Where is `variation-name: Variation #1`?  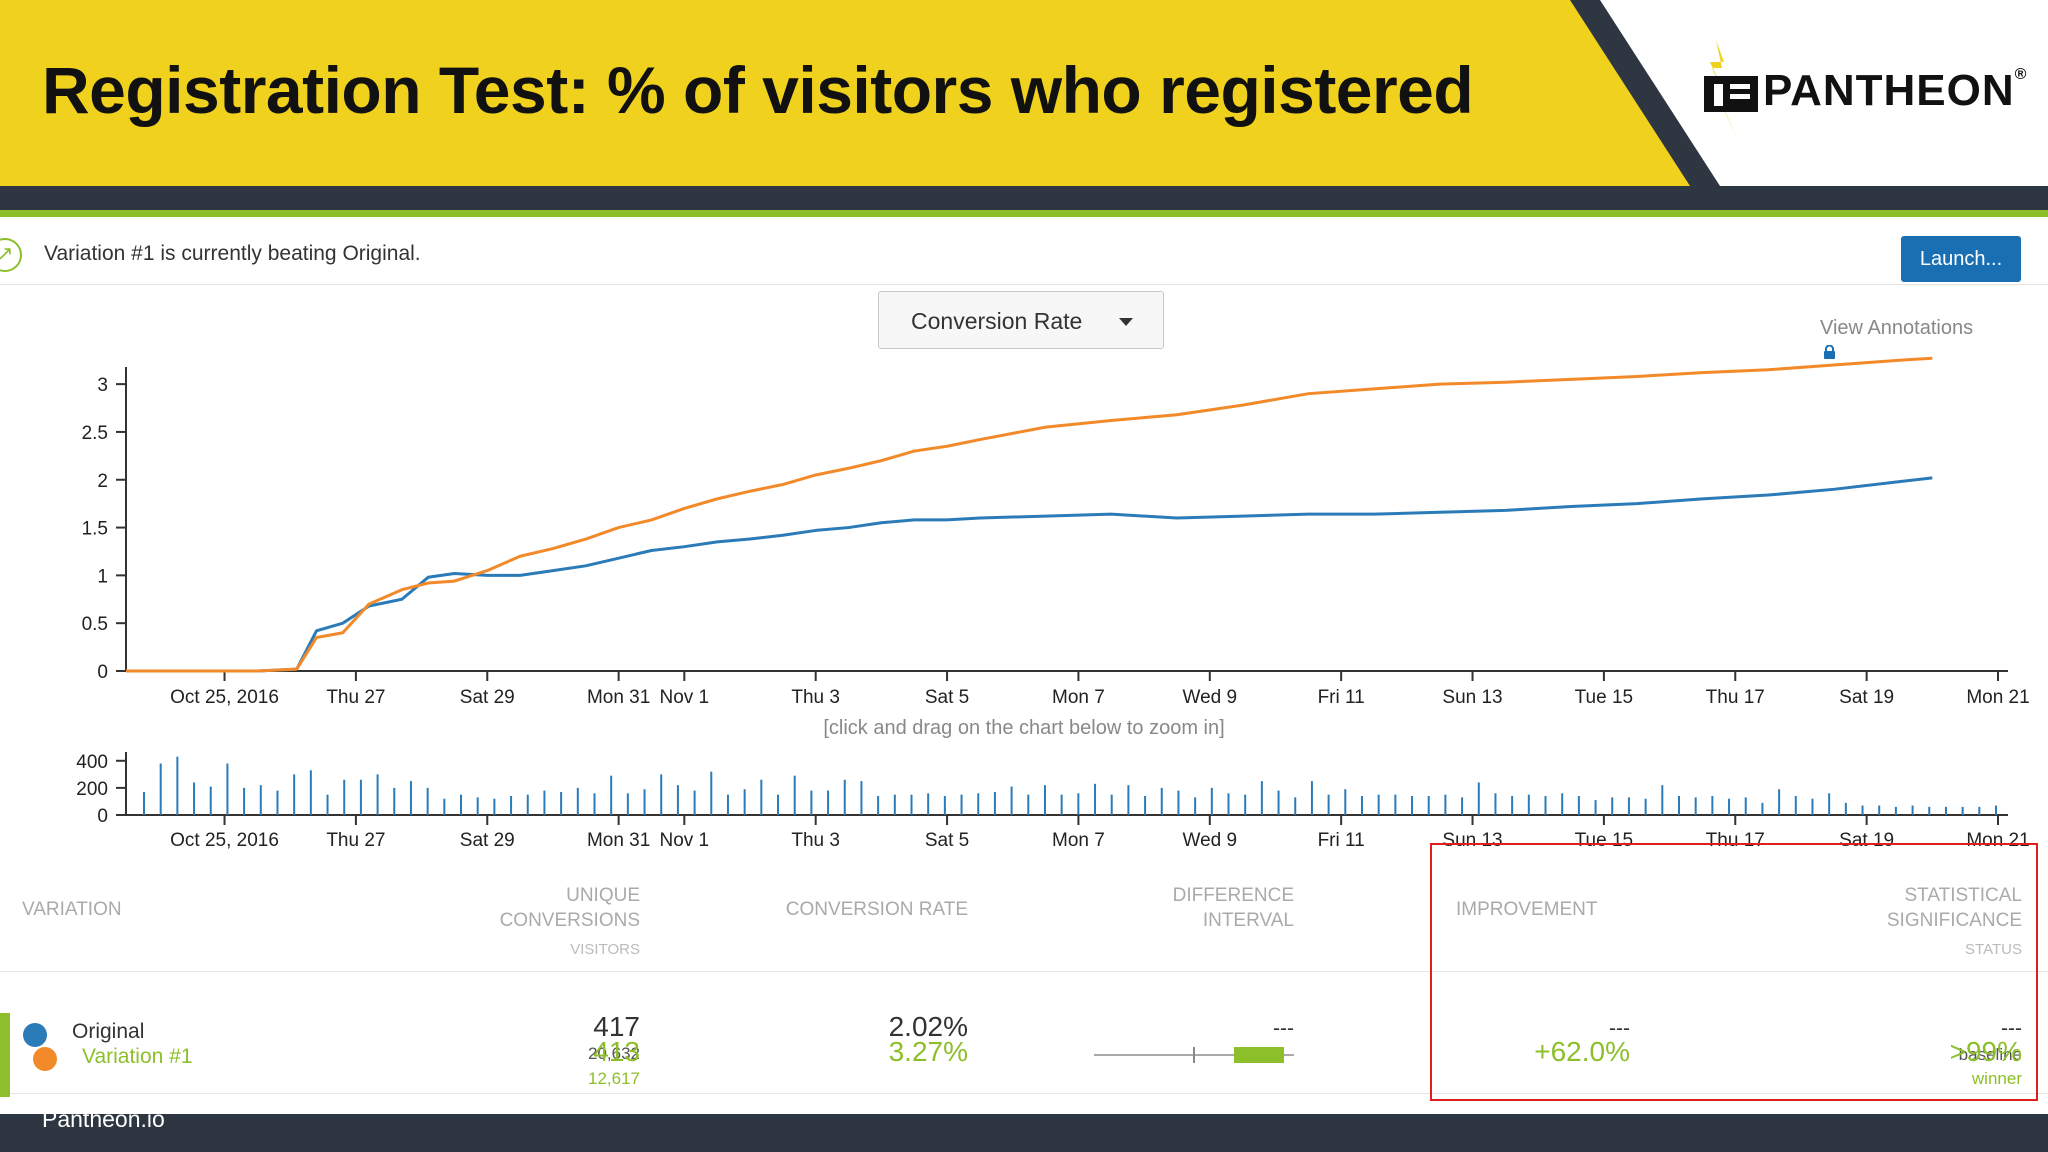 variation-name: Variation #1 is located at coordinates (137, 1056).